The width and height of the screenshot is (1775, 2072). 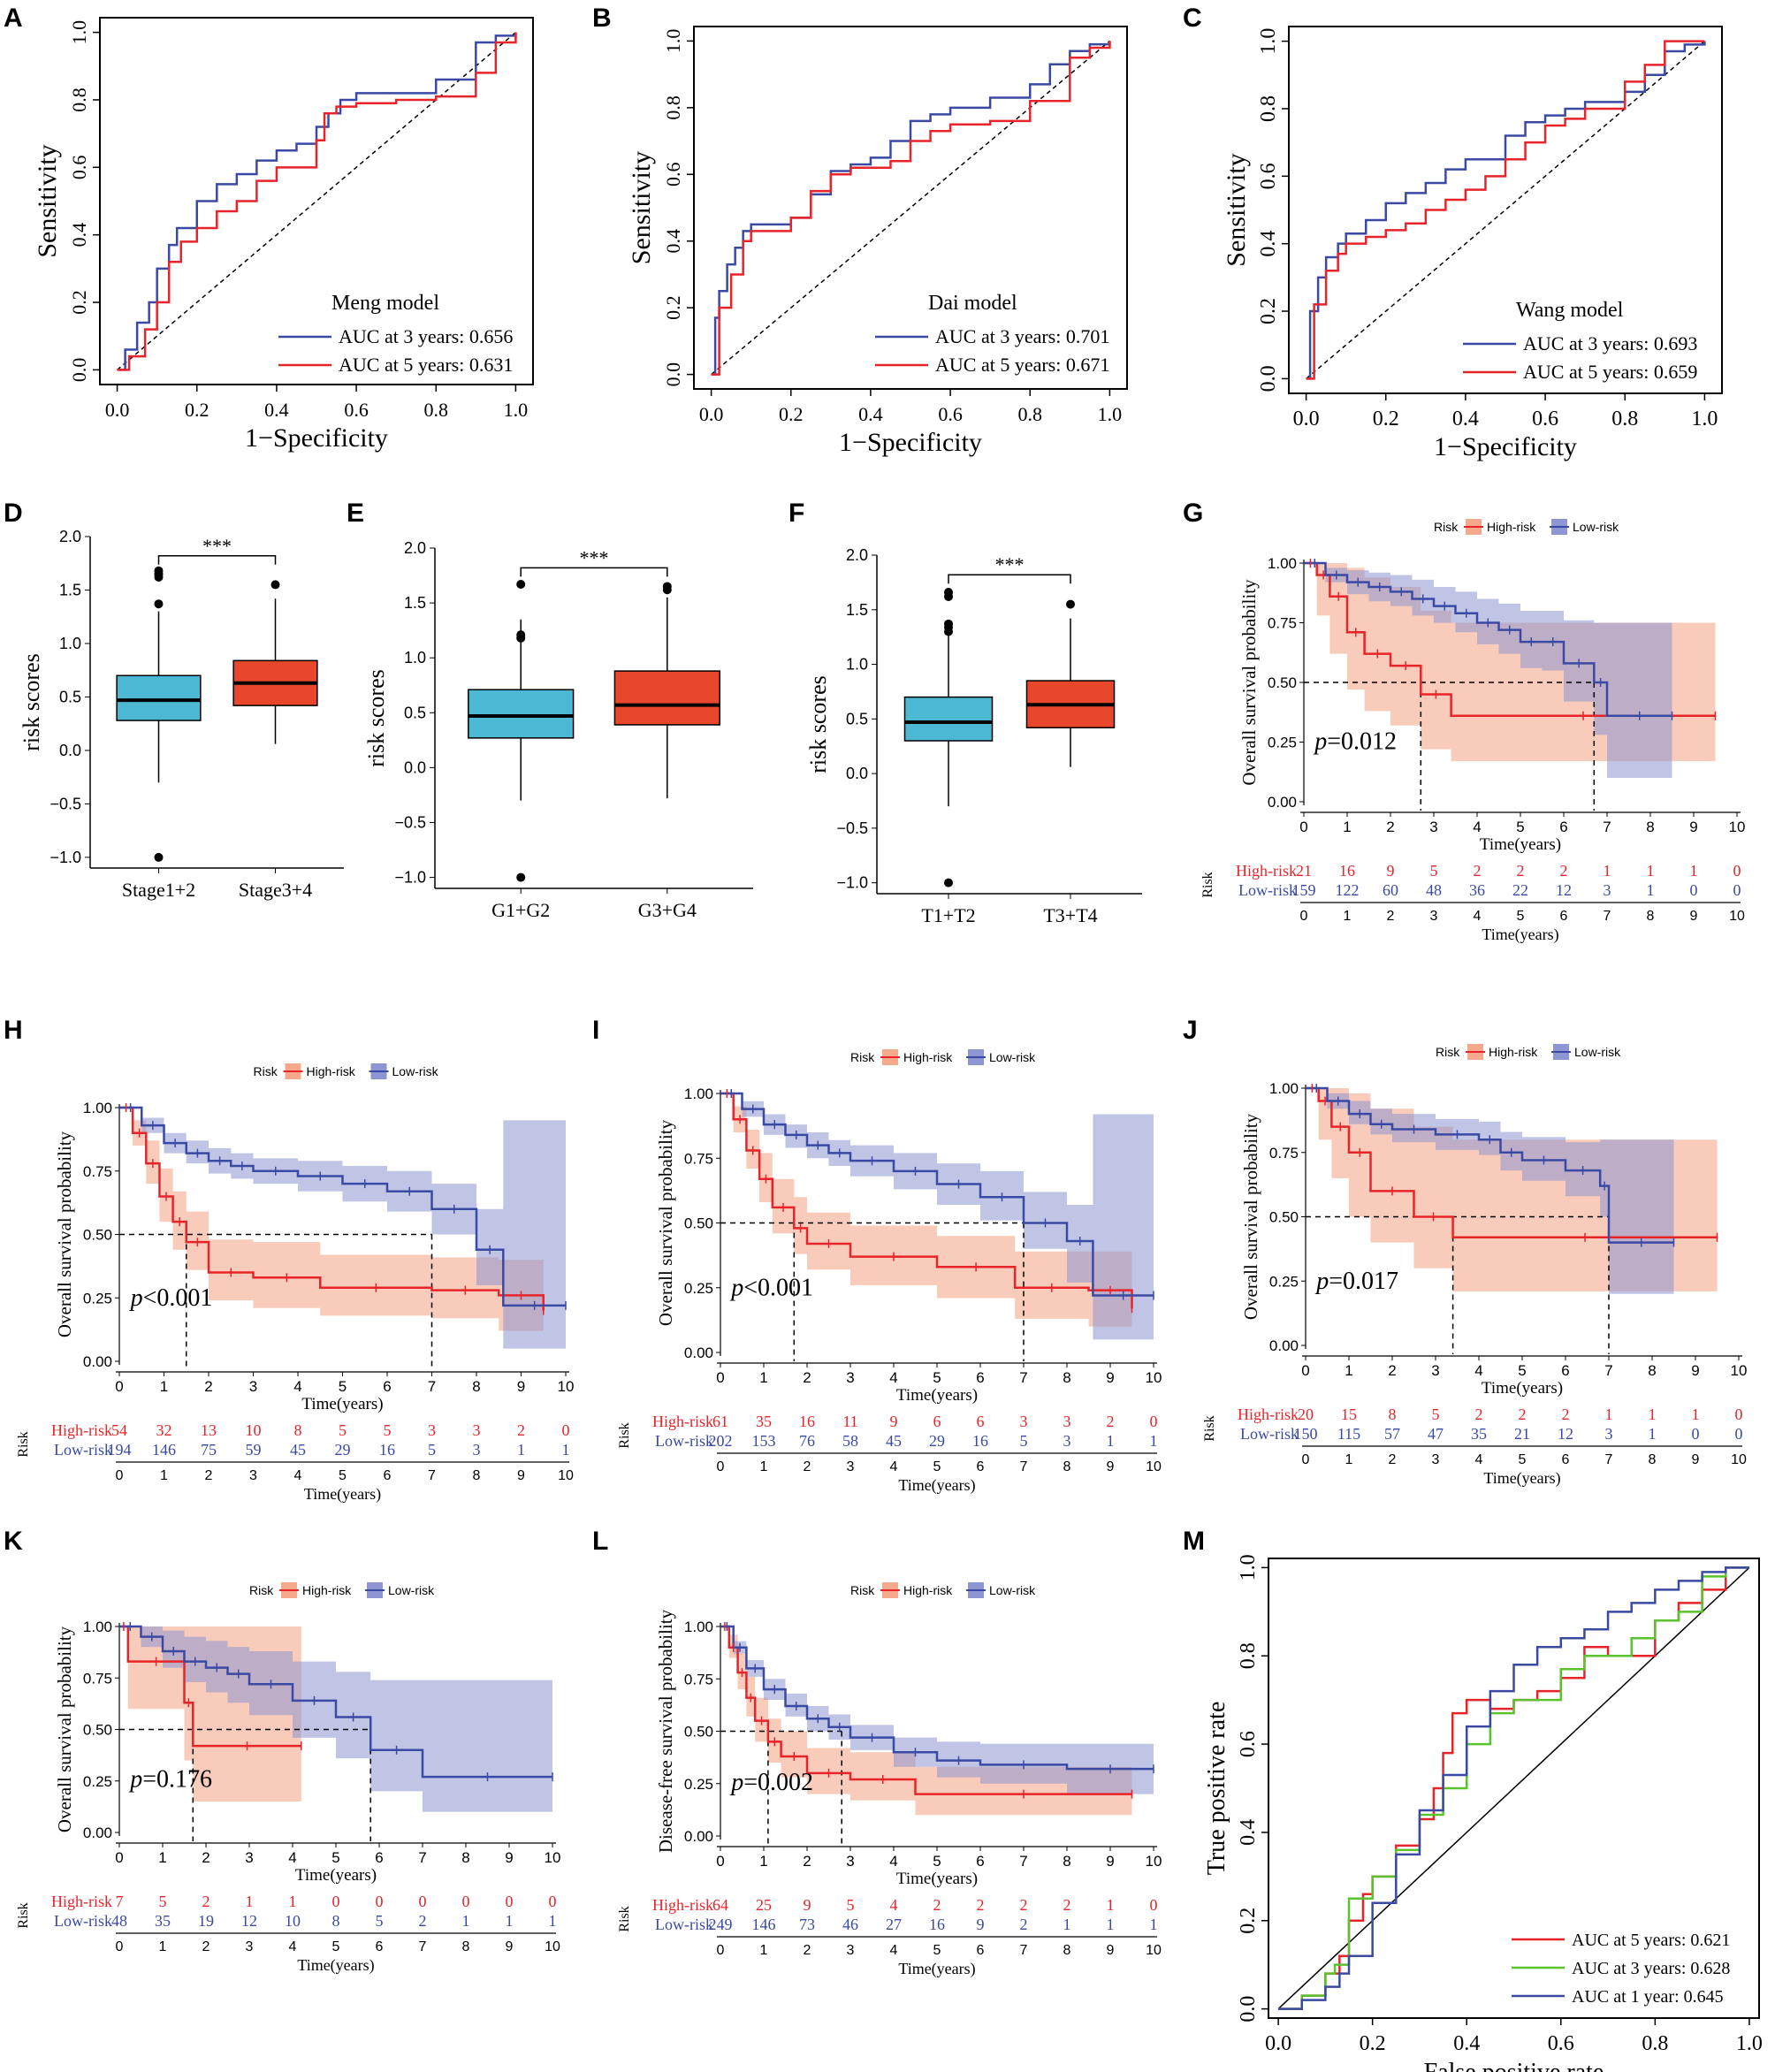 What do you see at coordinates (721, 1441) in the screenshot?
I see `risk-count-low: 202` at bounding box center [721, 1441].